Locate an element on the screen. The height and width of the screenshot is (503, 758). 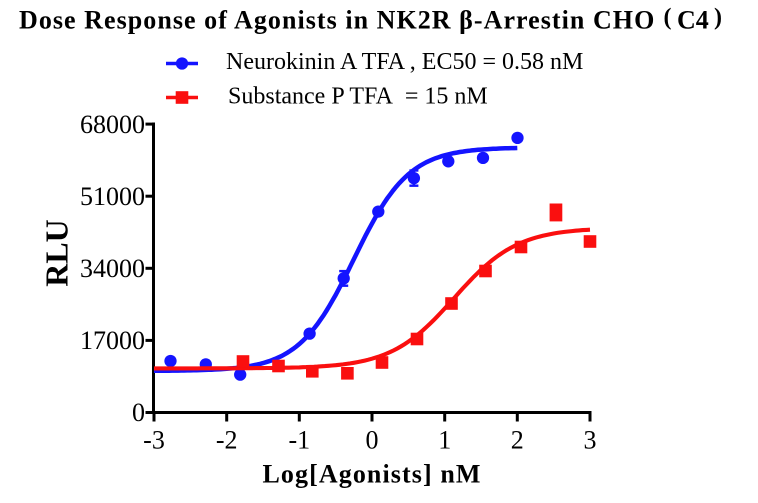
svg-text: 17000 is located at coordinates (112, 340).